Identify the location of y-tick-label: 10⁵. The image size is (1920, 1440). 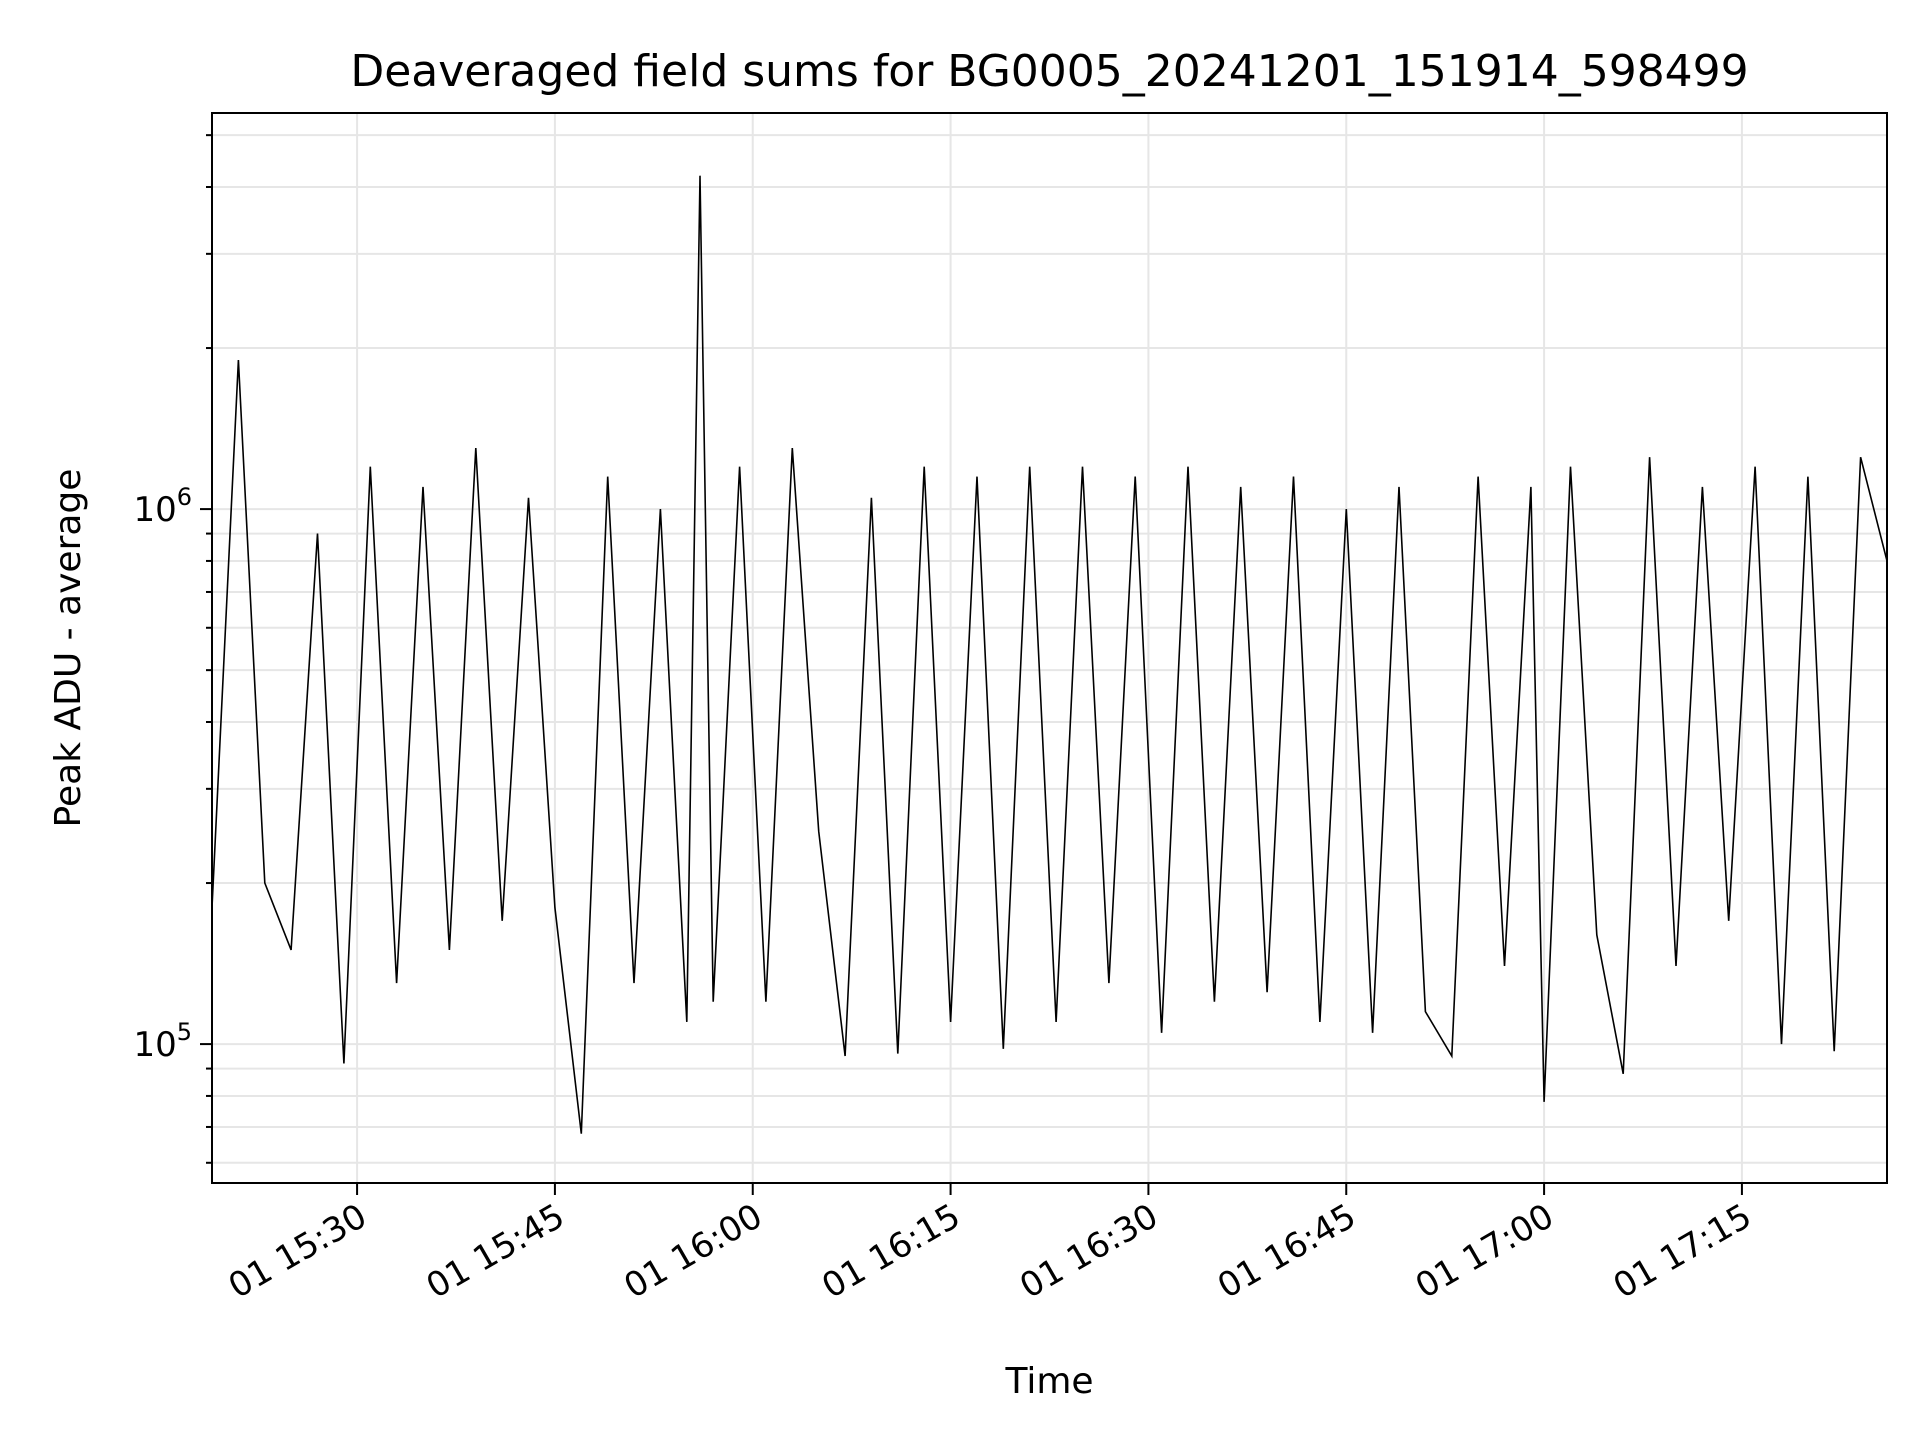
(162, 1041).